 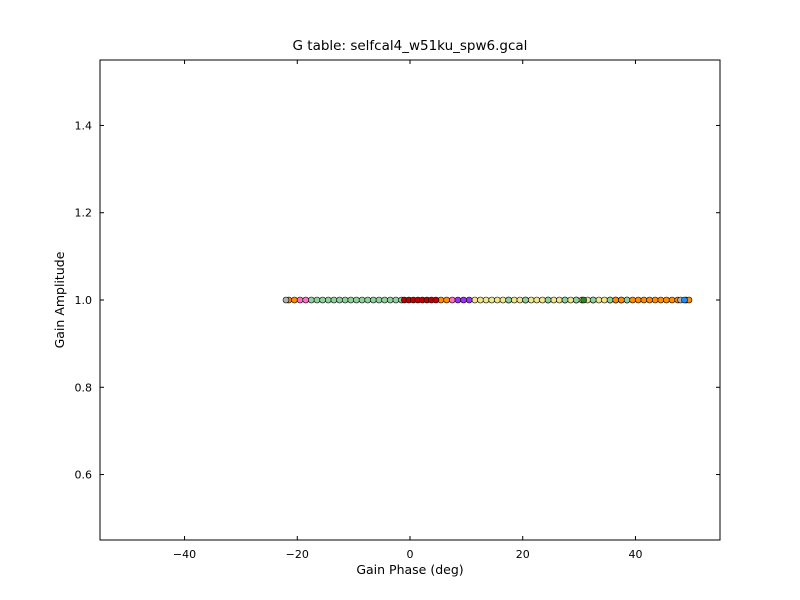 What do you see at coordinates (184, 554) in the screenshot?
I see `x-tick-label: −40` at bounding box center [184, 554].